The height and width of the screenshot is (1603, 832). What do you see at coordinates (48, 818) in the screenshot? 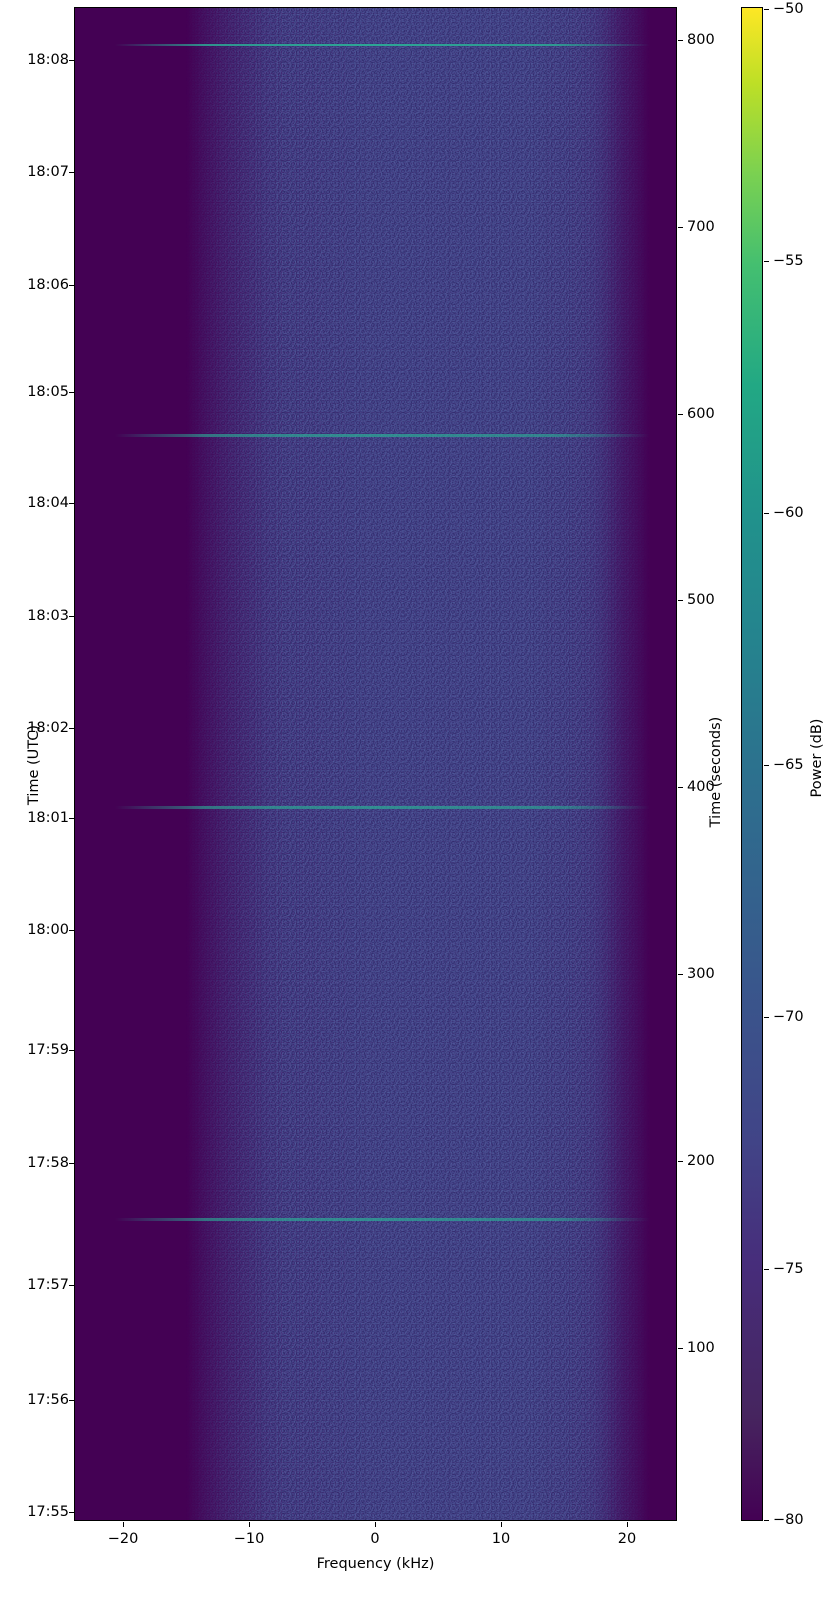
I see `ytick-left-label-7: 18:01` at bounding box center [48, 818].